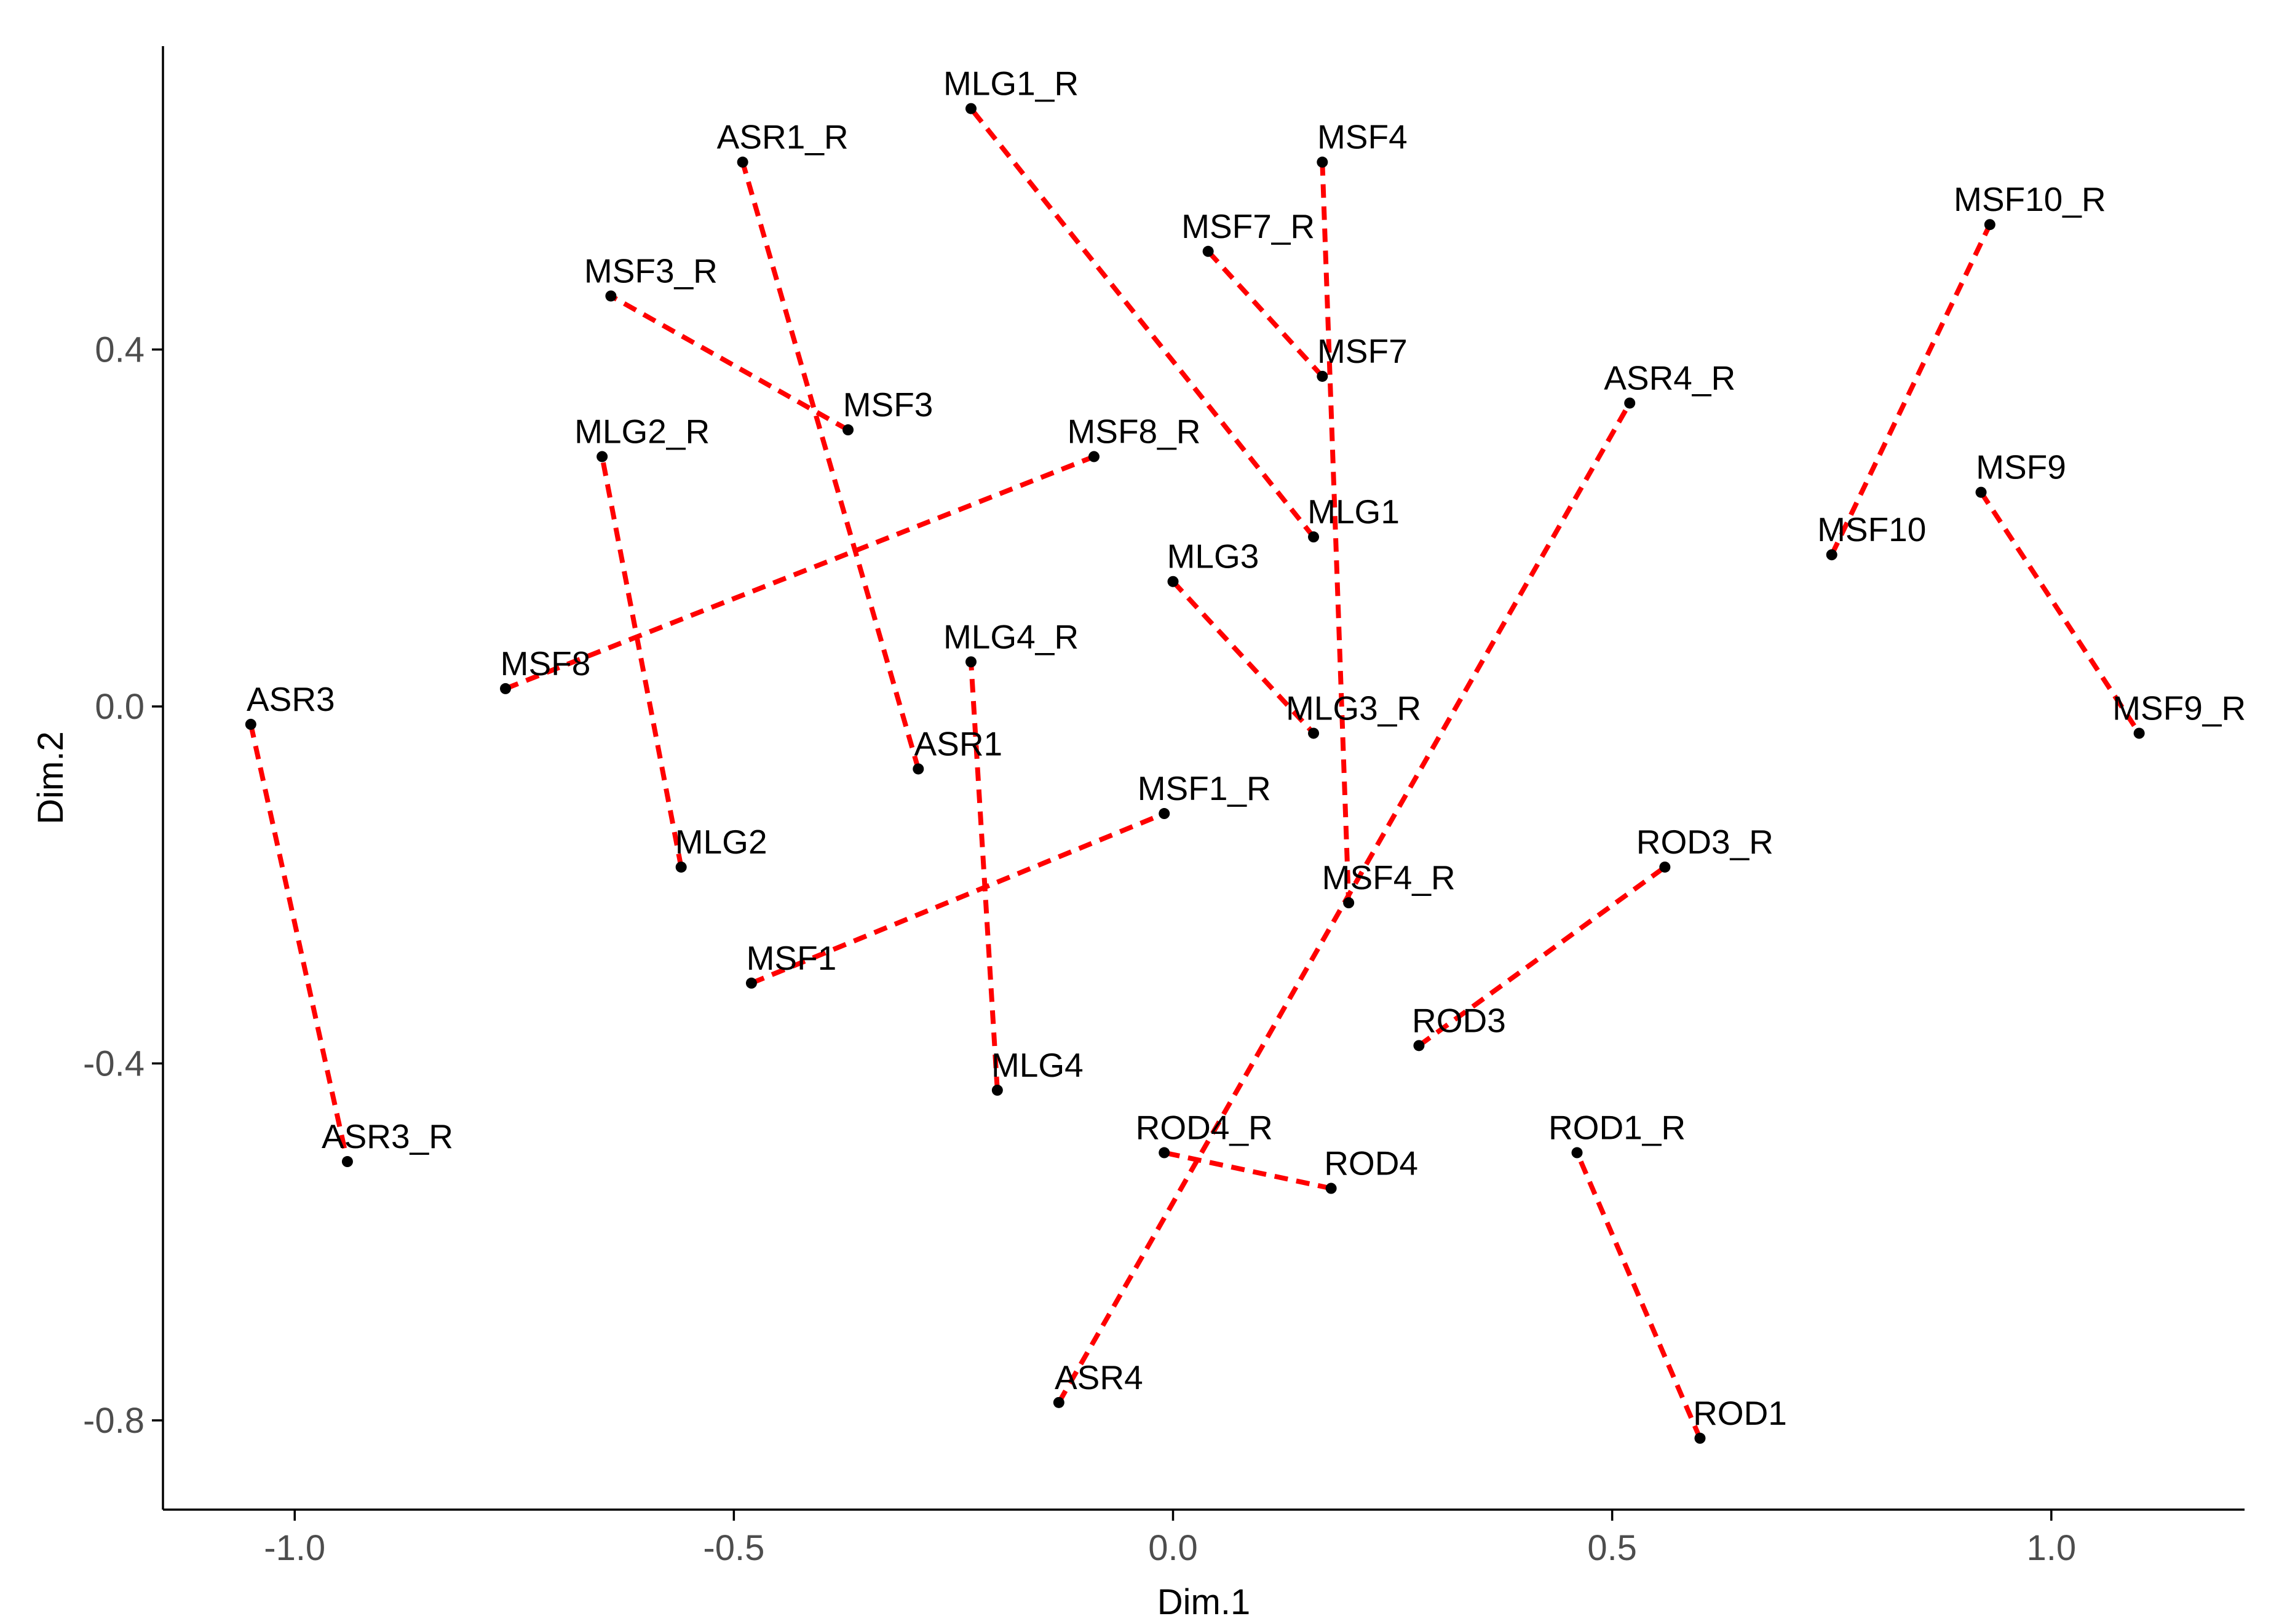  Describe the element at coordinates (1740, 1413) in the screenshot. I see `point-label-rod1: ROD1` at that location.